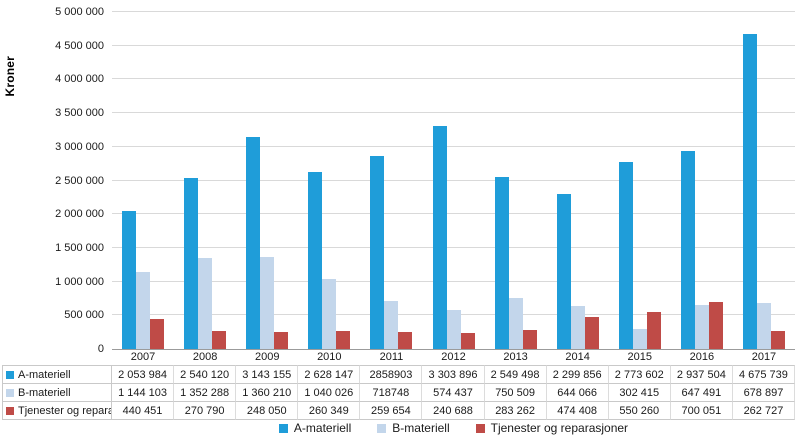 The width and height of the screenshot is (800, 442). I want to click on table-cell: 260 349, so click(329, 411).